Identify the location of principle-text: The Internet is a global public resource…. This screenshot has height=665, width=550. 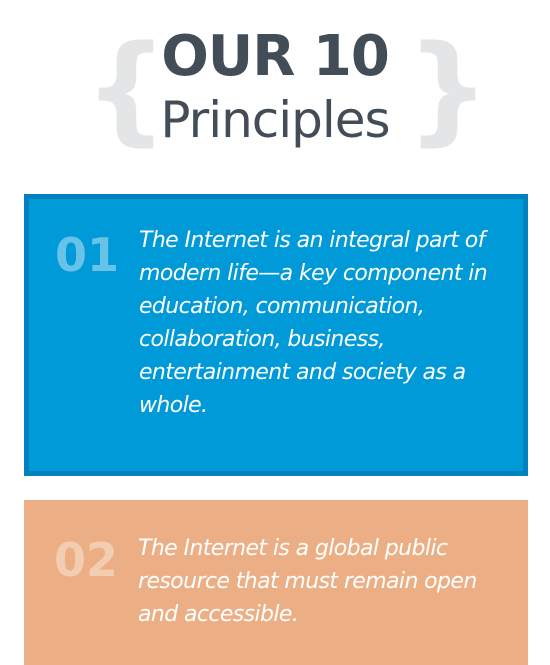
(307, 581).